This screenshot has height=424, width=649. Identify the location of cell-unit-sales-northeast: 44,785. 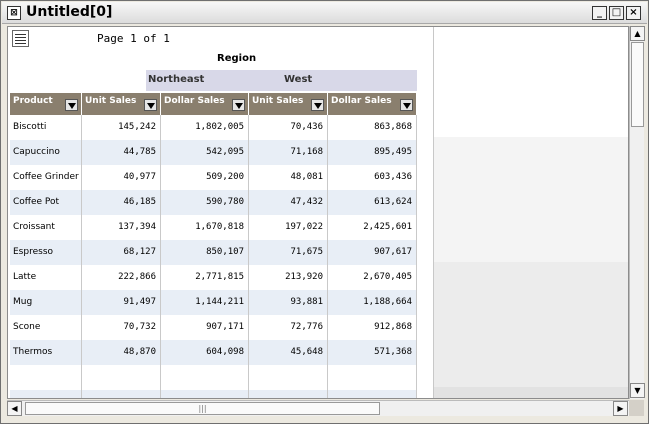
(121, 152).